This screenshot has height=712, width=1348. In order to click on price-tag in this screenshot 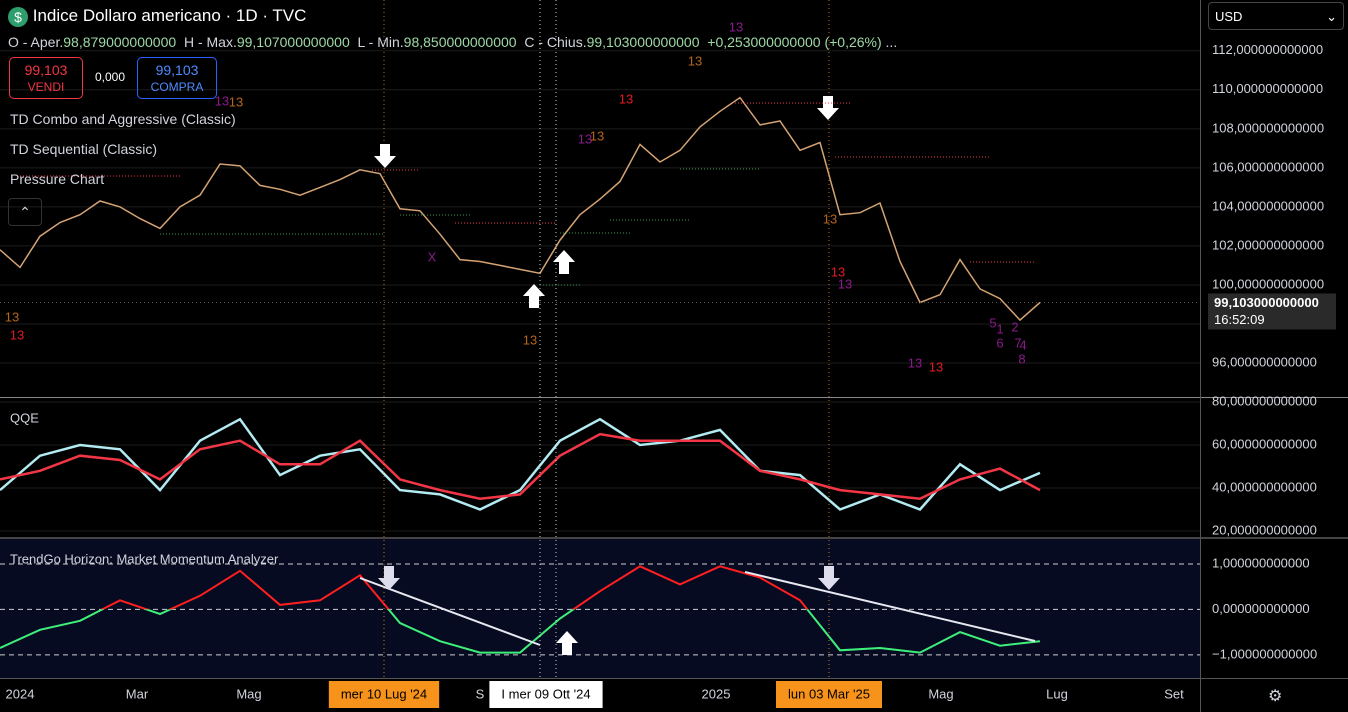, I will do `click(1272, 311)`.